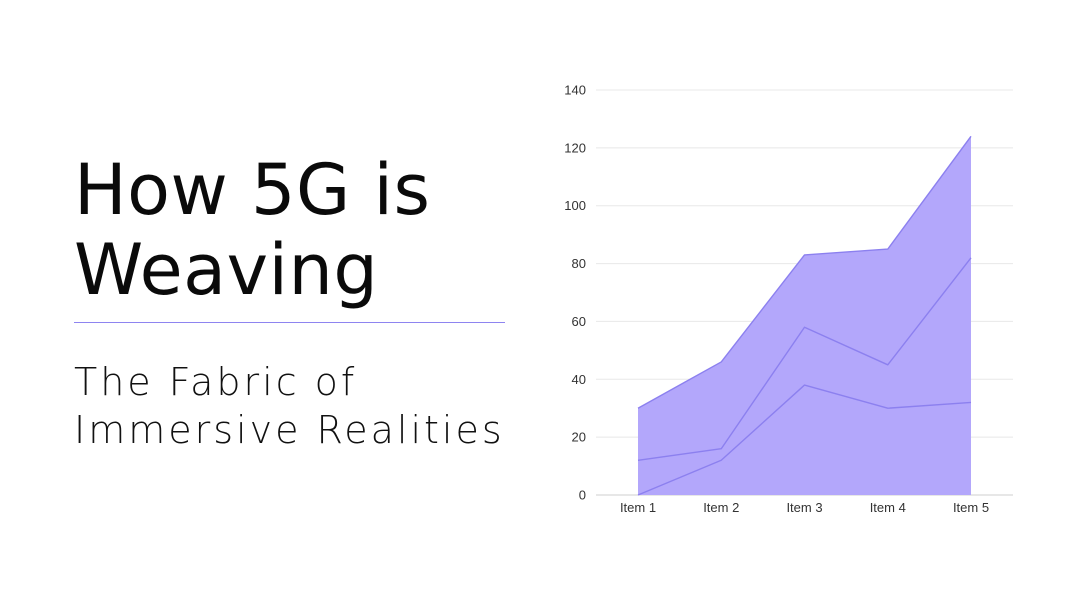 The height and width of the screenshot is (600, 1080). Describe the element at coordinates (721, 507) in the screenshot. I see `x-tick-label: Item 2` at that location.